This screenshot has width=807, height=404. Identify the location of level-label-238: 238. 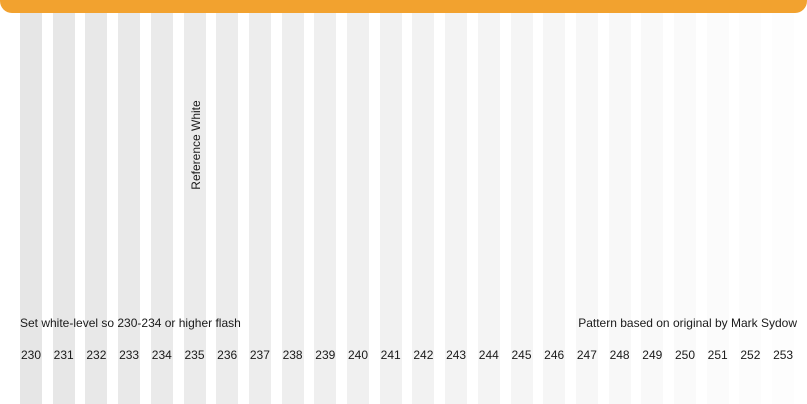
(292, 355).